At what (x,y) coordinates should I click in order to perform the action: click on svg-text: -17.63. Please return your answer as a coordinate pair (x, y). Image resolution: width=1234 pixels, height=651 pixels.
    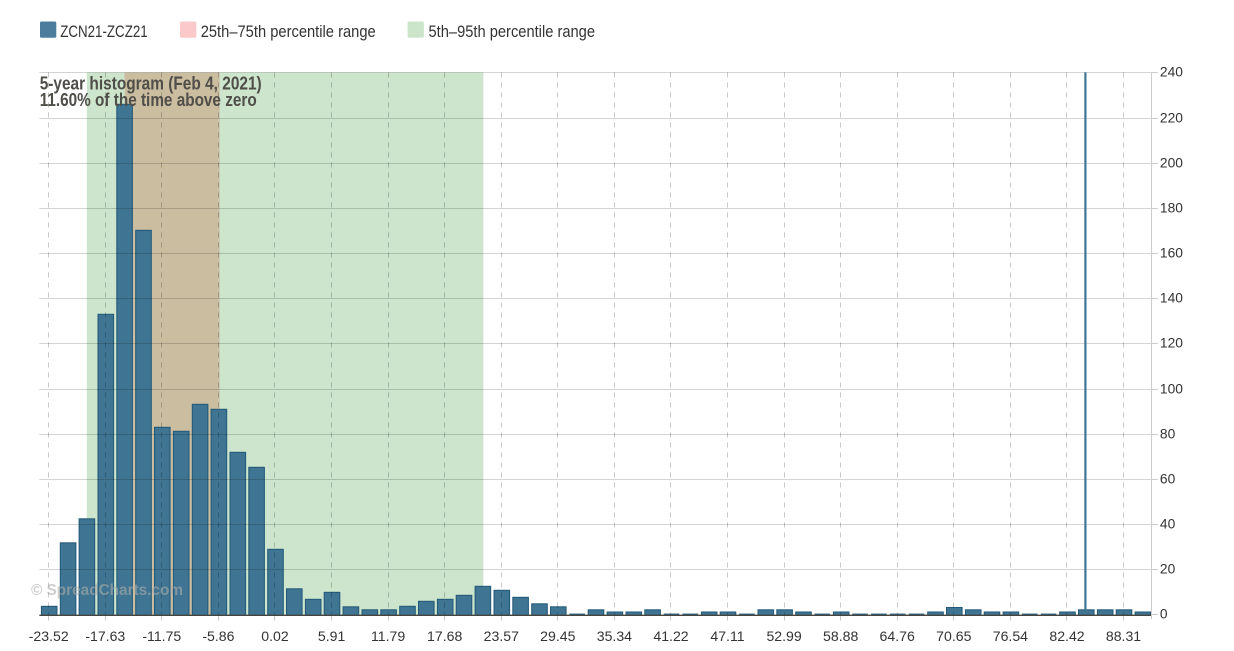
    Looking at the image, I should click on (105, 636).